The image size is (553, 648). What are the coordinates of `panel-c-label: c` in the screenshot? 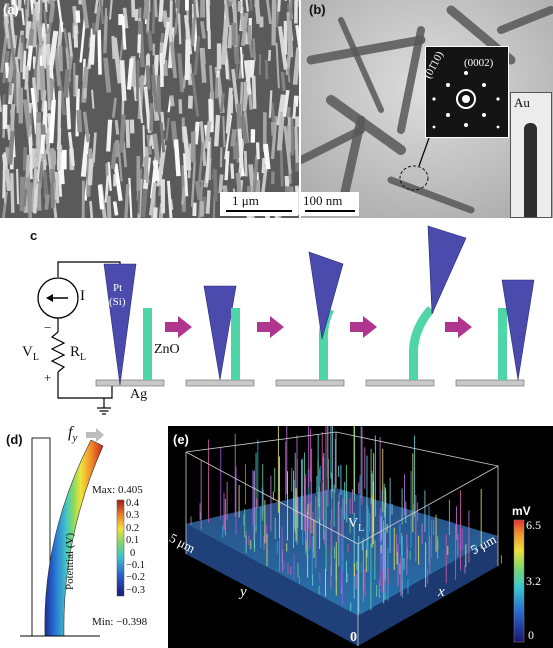 It's located at (34, 235).